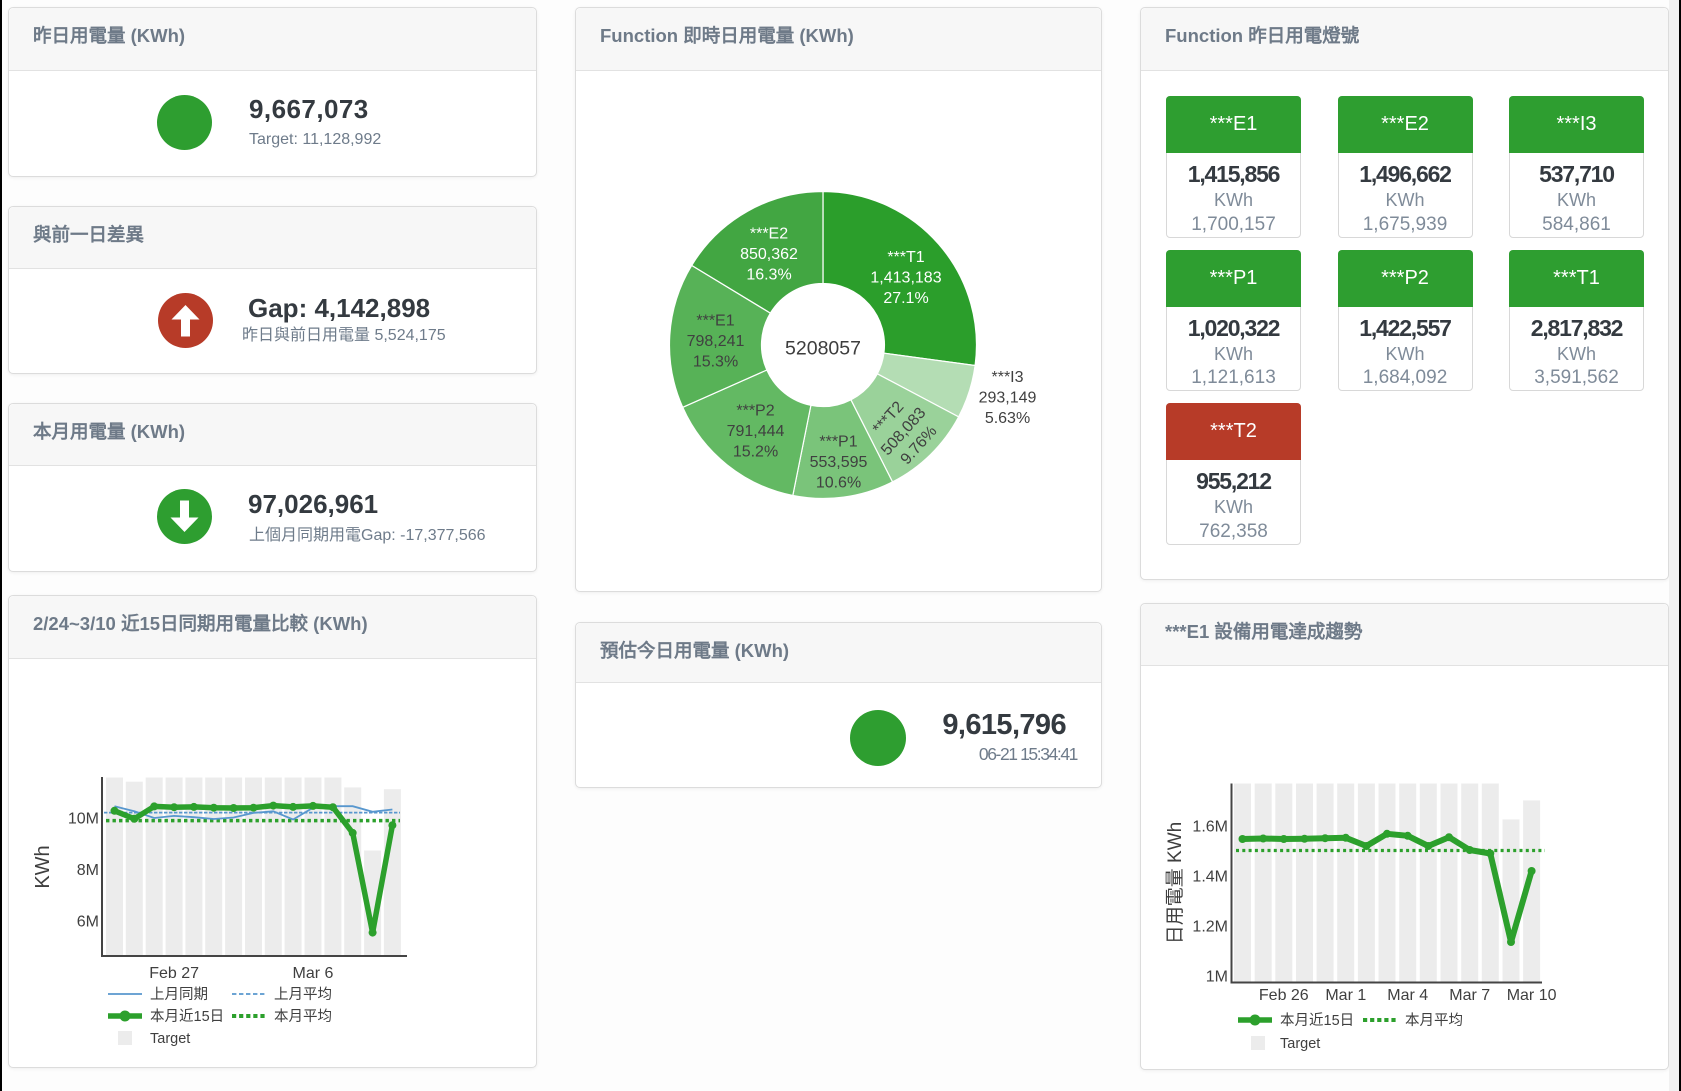 Image resolution: width=1681 pixels, height=1091 pixels. I want to click on svg-text: Mar 4, so click(1407, 995).